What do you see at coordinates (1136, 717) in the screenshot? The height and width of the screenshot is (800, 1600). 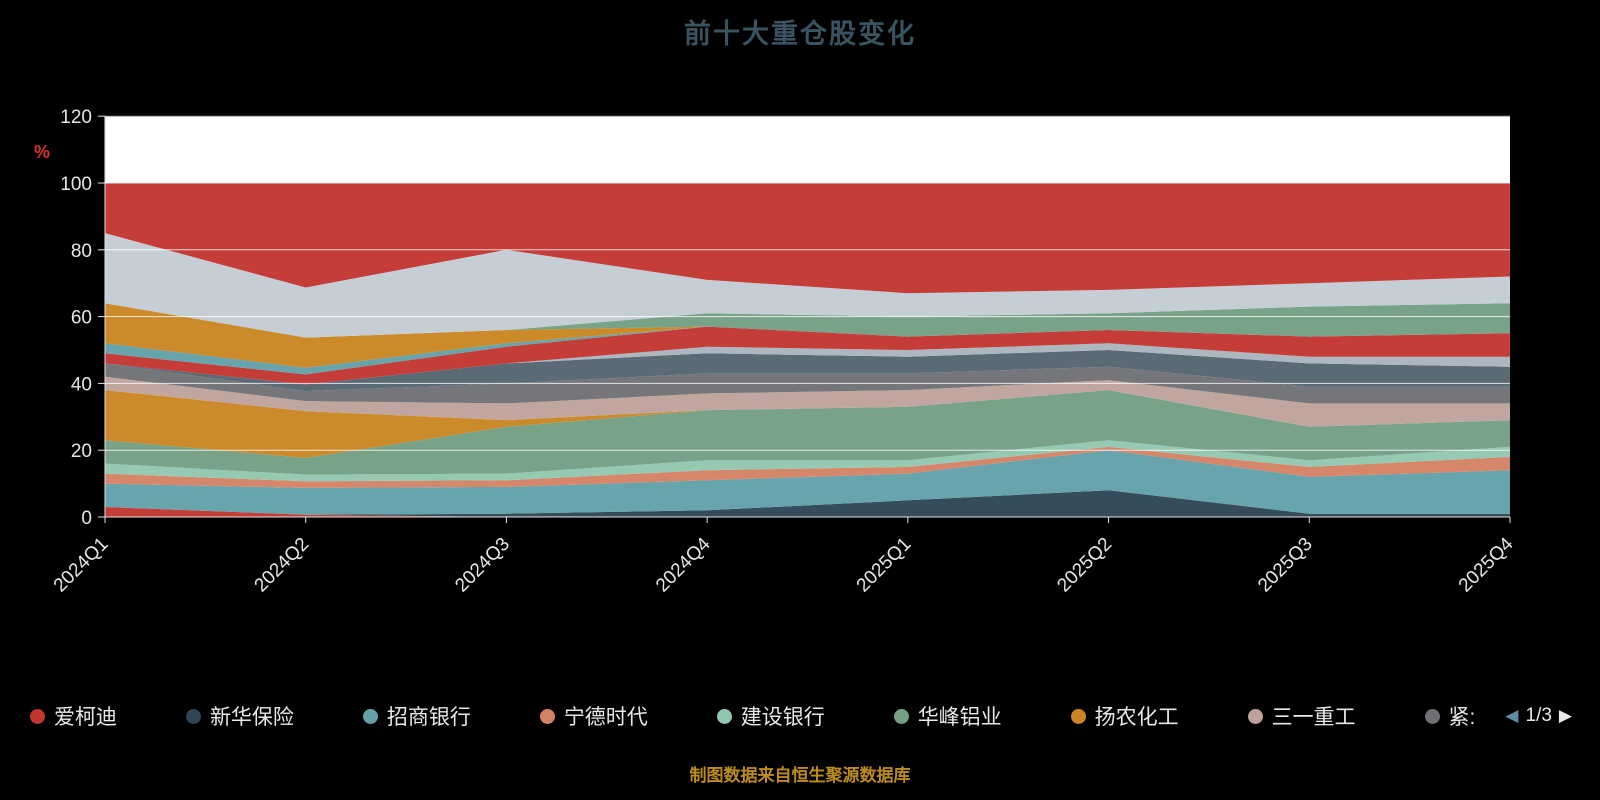 I see `legend-label: 扬农化工` at bounding box center [1136, 717].